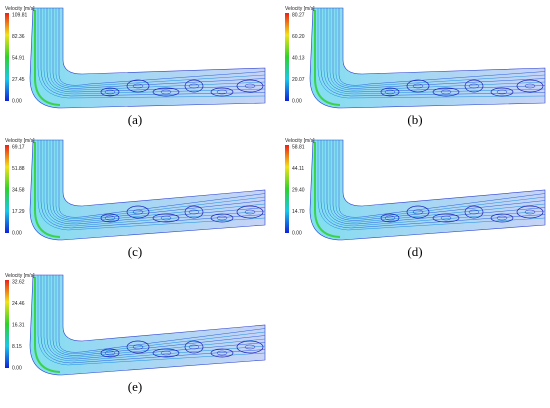  What do you see at coordinates (18, 304) in the screenshot?
I see `legend-tick-label: 24.46` at bounding box center [18, 304].